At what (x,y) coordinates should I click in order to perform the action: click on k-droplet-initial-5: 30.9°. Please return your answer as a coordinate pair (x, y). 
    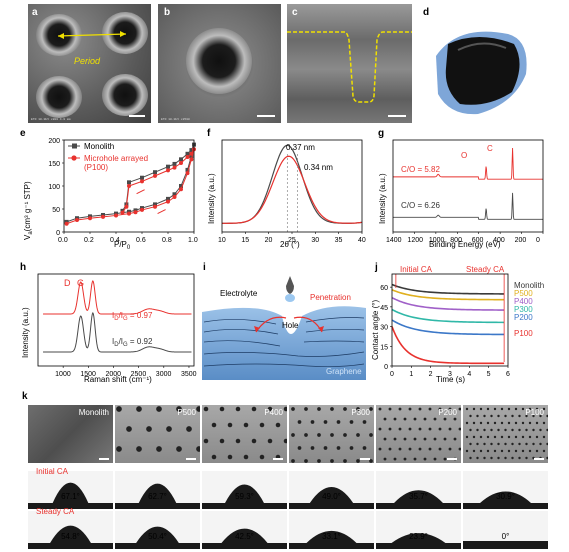
    Looking at the image, I should click on (505, 490).